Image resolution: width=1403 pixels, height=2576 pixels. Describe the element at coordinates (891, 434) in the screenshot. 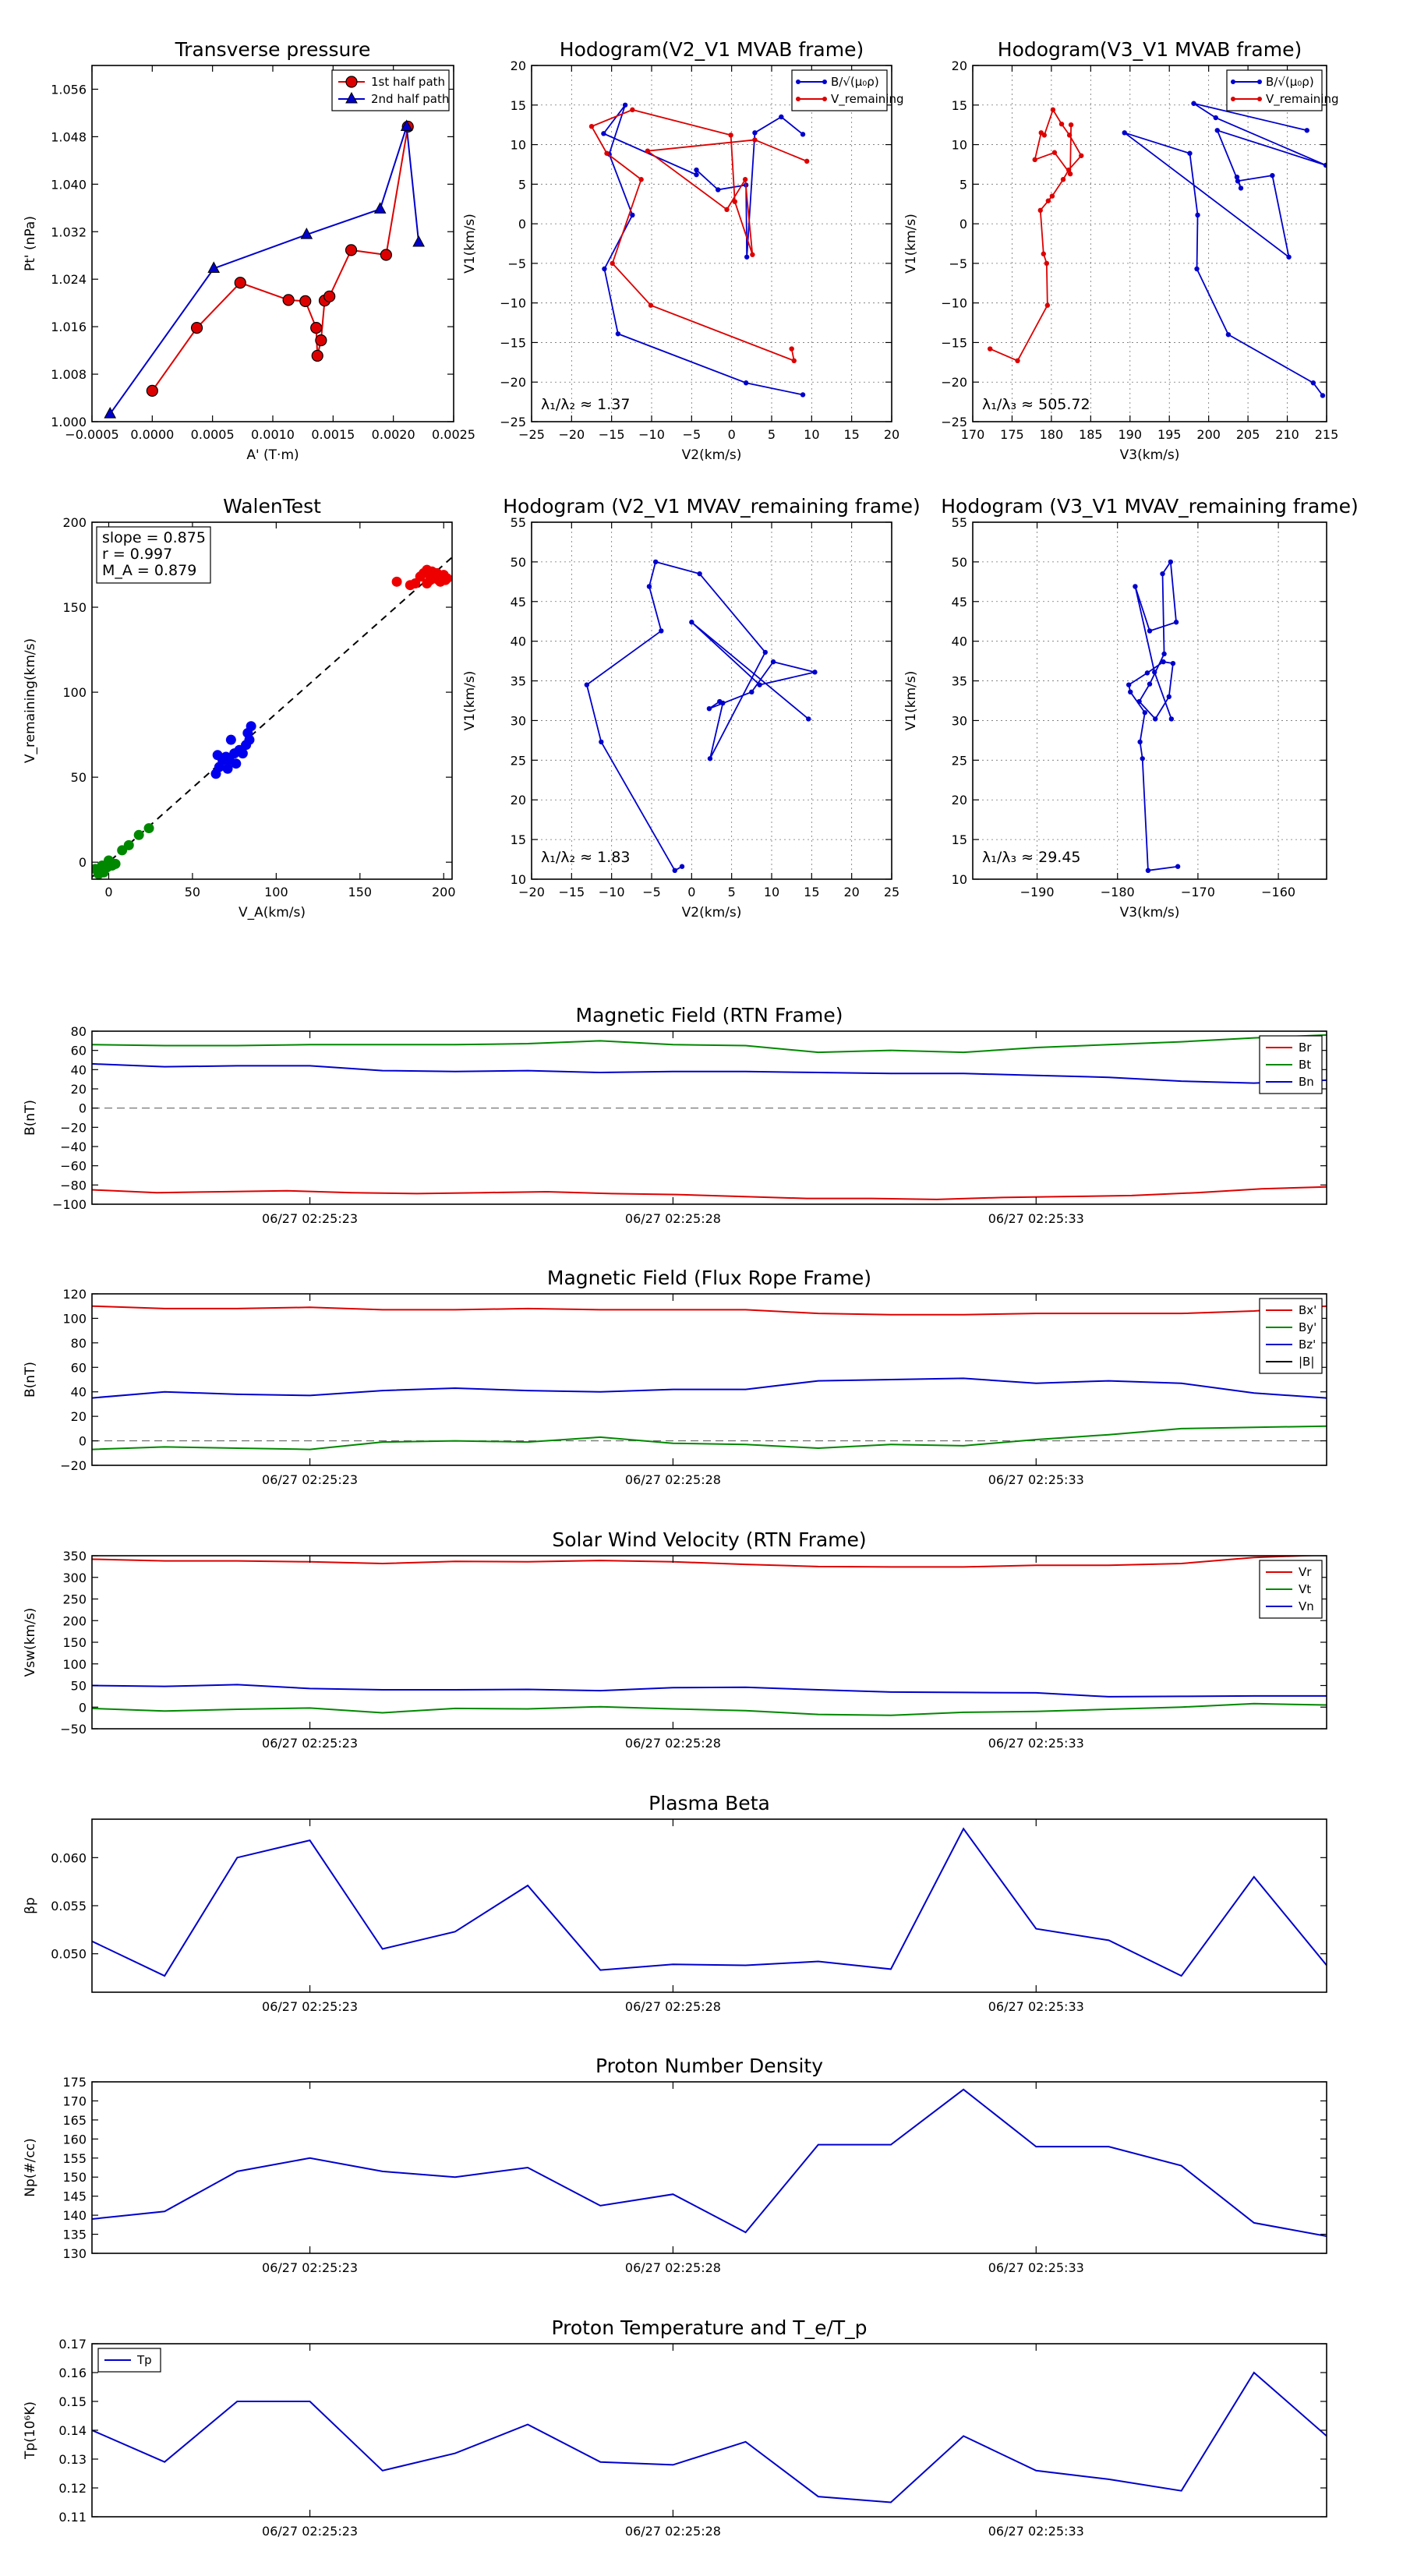

I see `x-tick-label: 20` at that location.